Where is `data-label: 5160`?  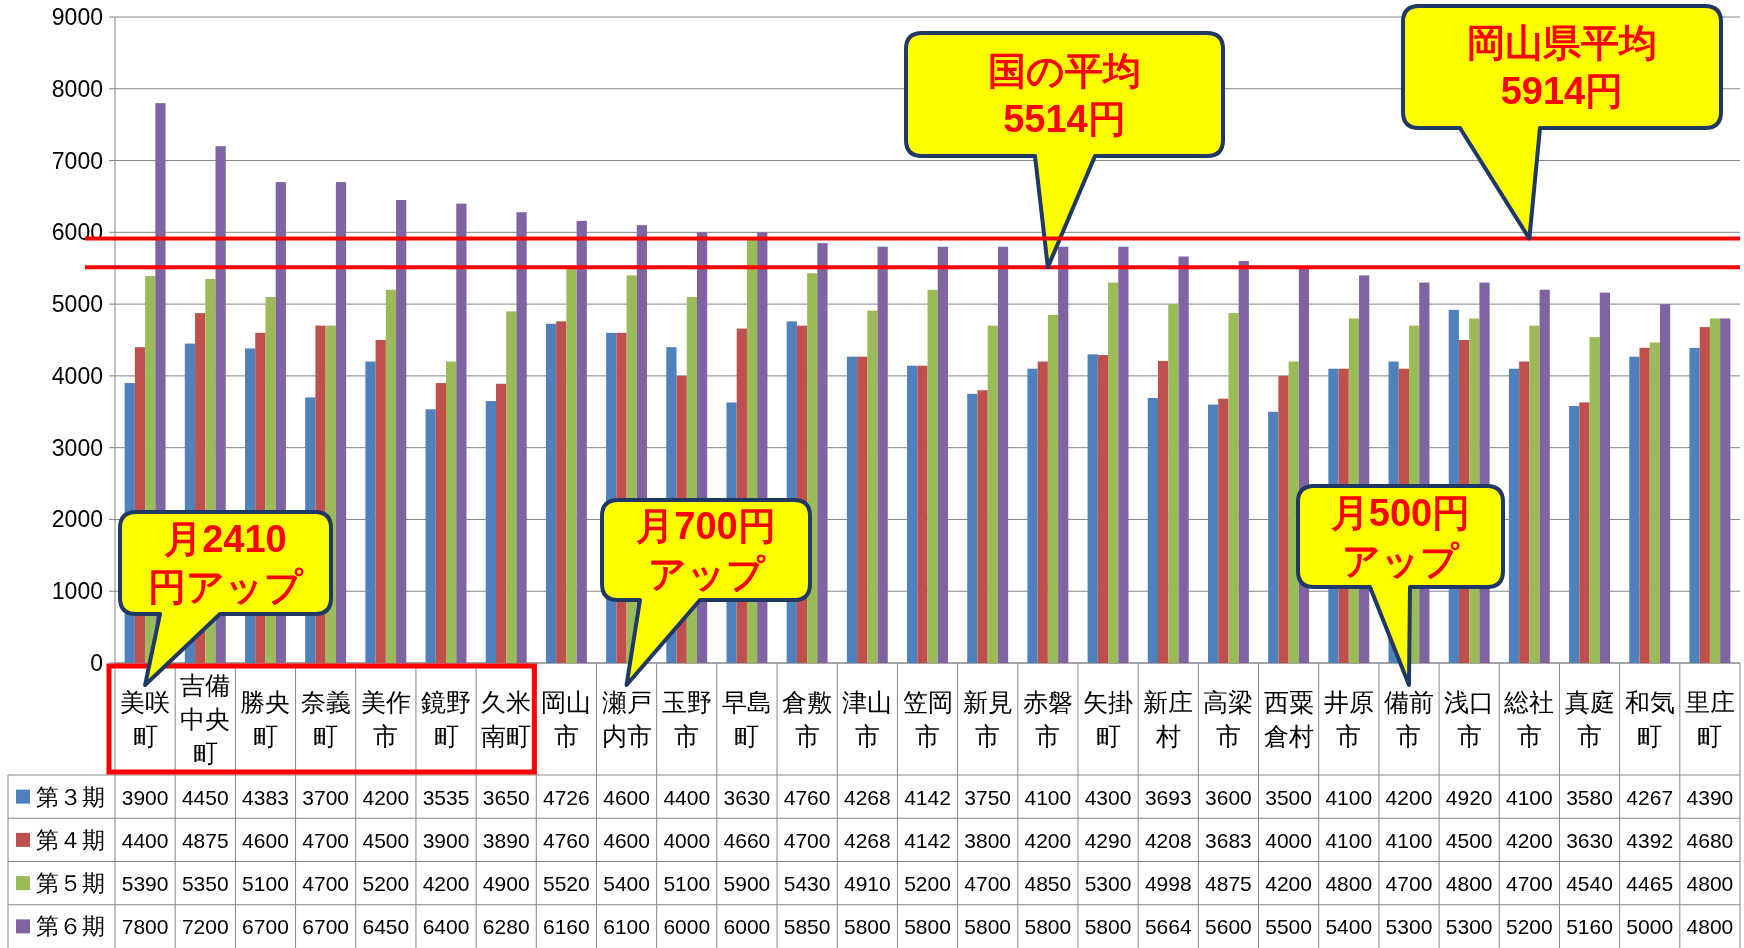 data-label: 5160 is located at coordinates (1589, 927).